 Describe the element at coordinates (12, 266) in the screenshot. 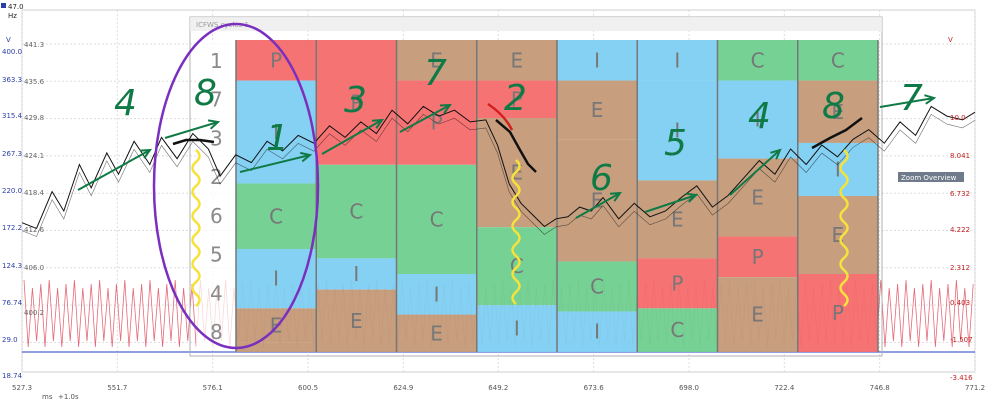

I see `left-axis-tick: 124.3` at that location.